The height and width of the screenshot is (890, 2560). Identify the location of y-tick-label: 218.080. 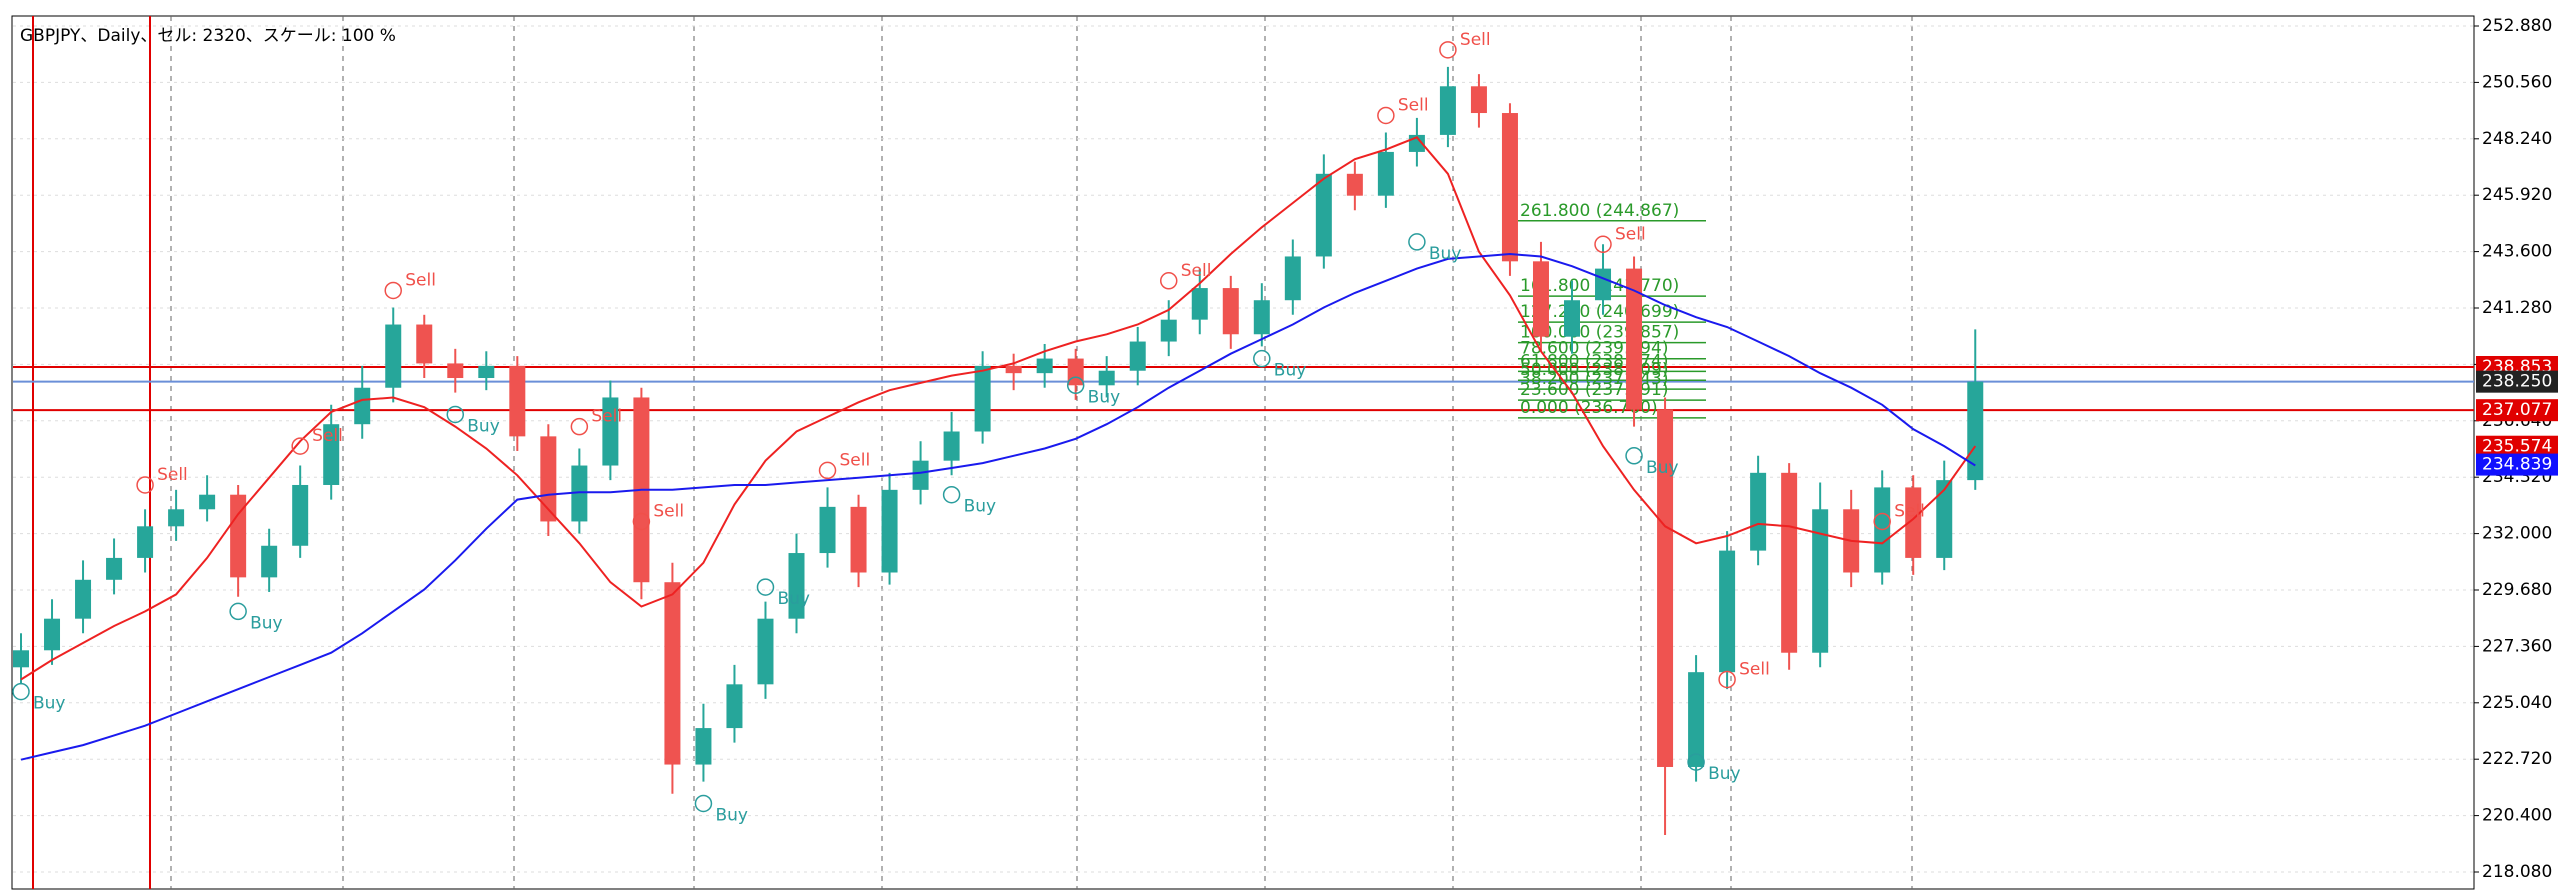
(2517, 872).